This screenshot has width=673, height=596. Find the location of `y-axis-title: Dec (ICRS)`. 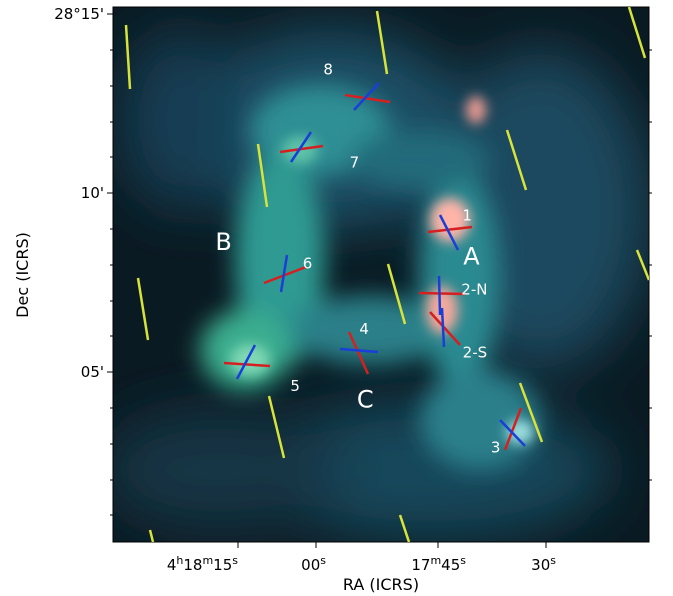

y-axis-title: Dec (ICRS) is located at coordinates (22, 275).